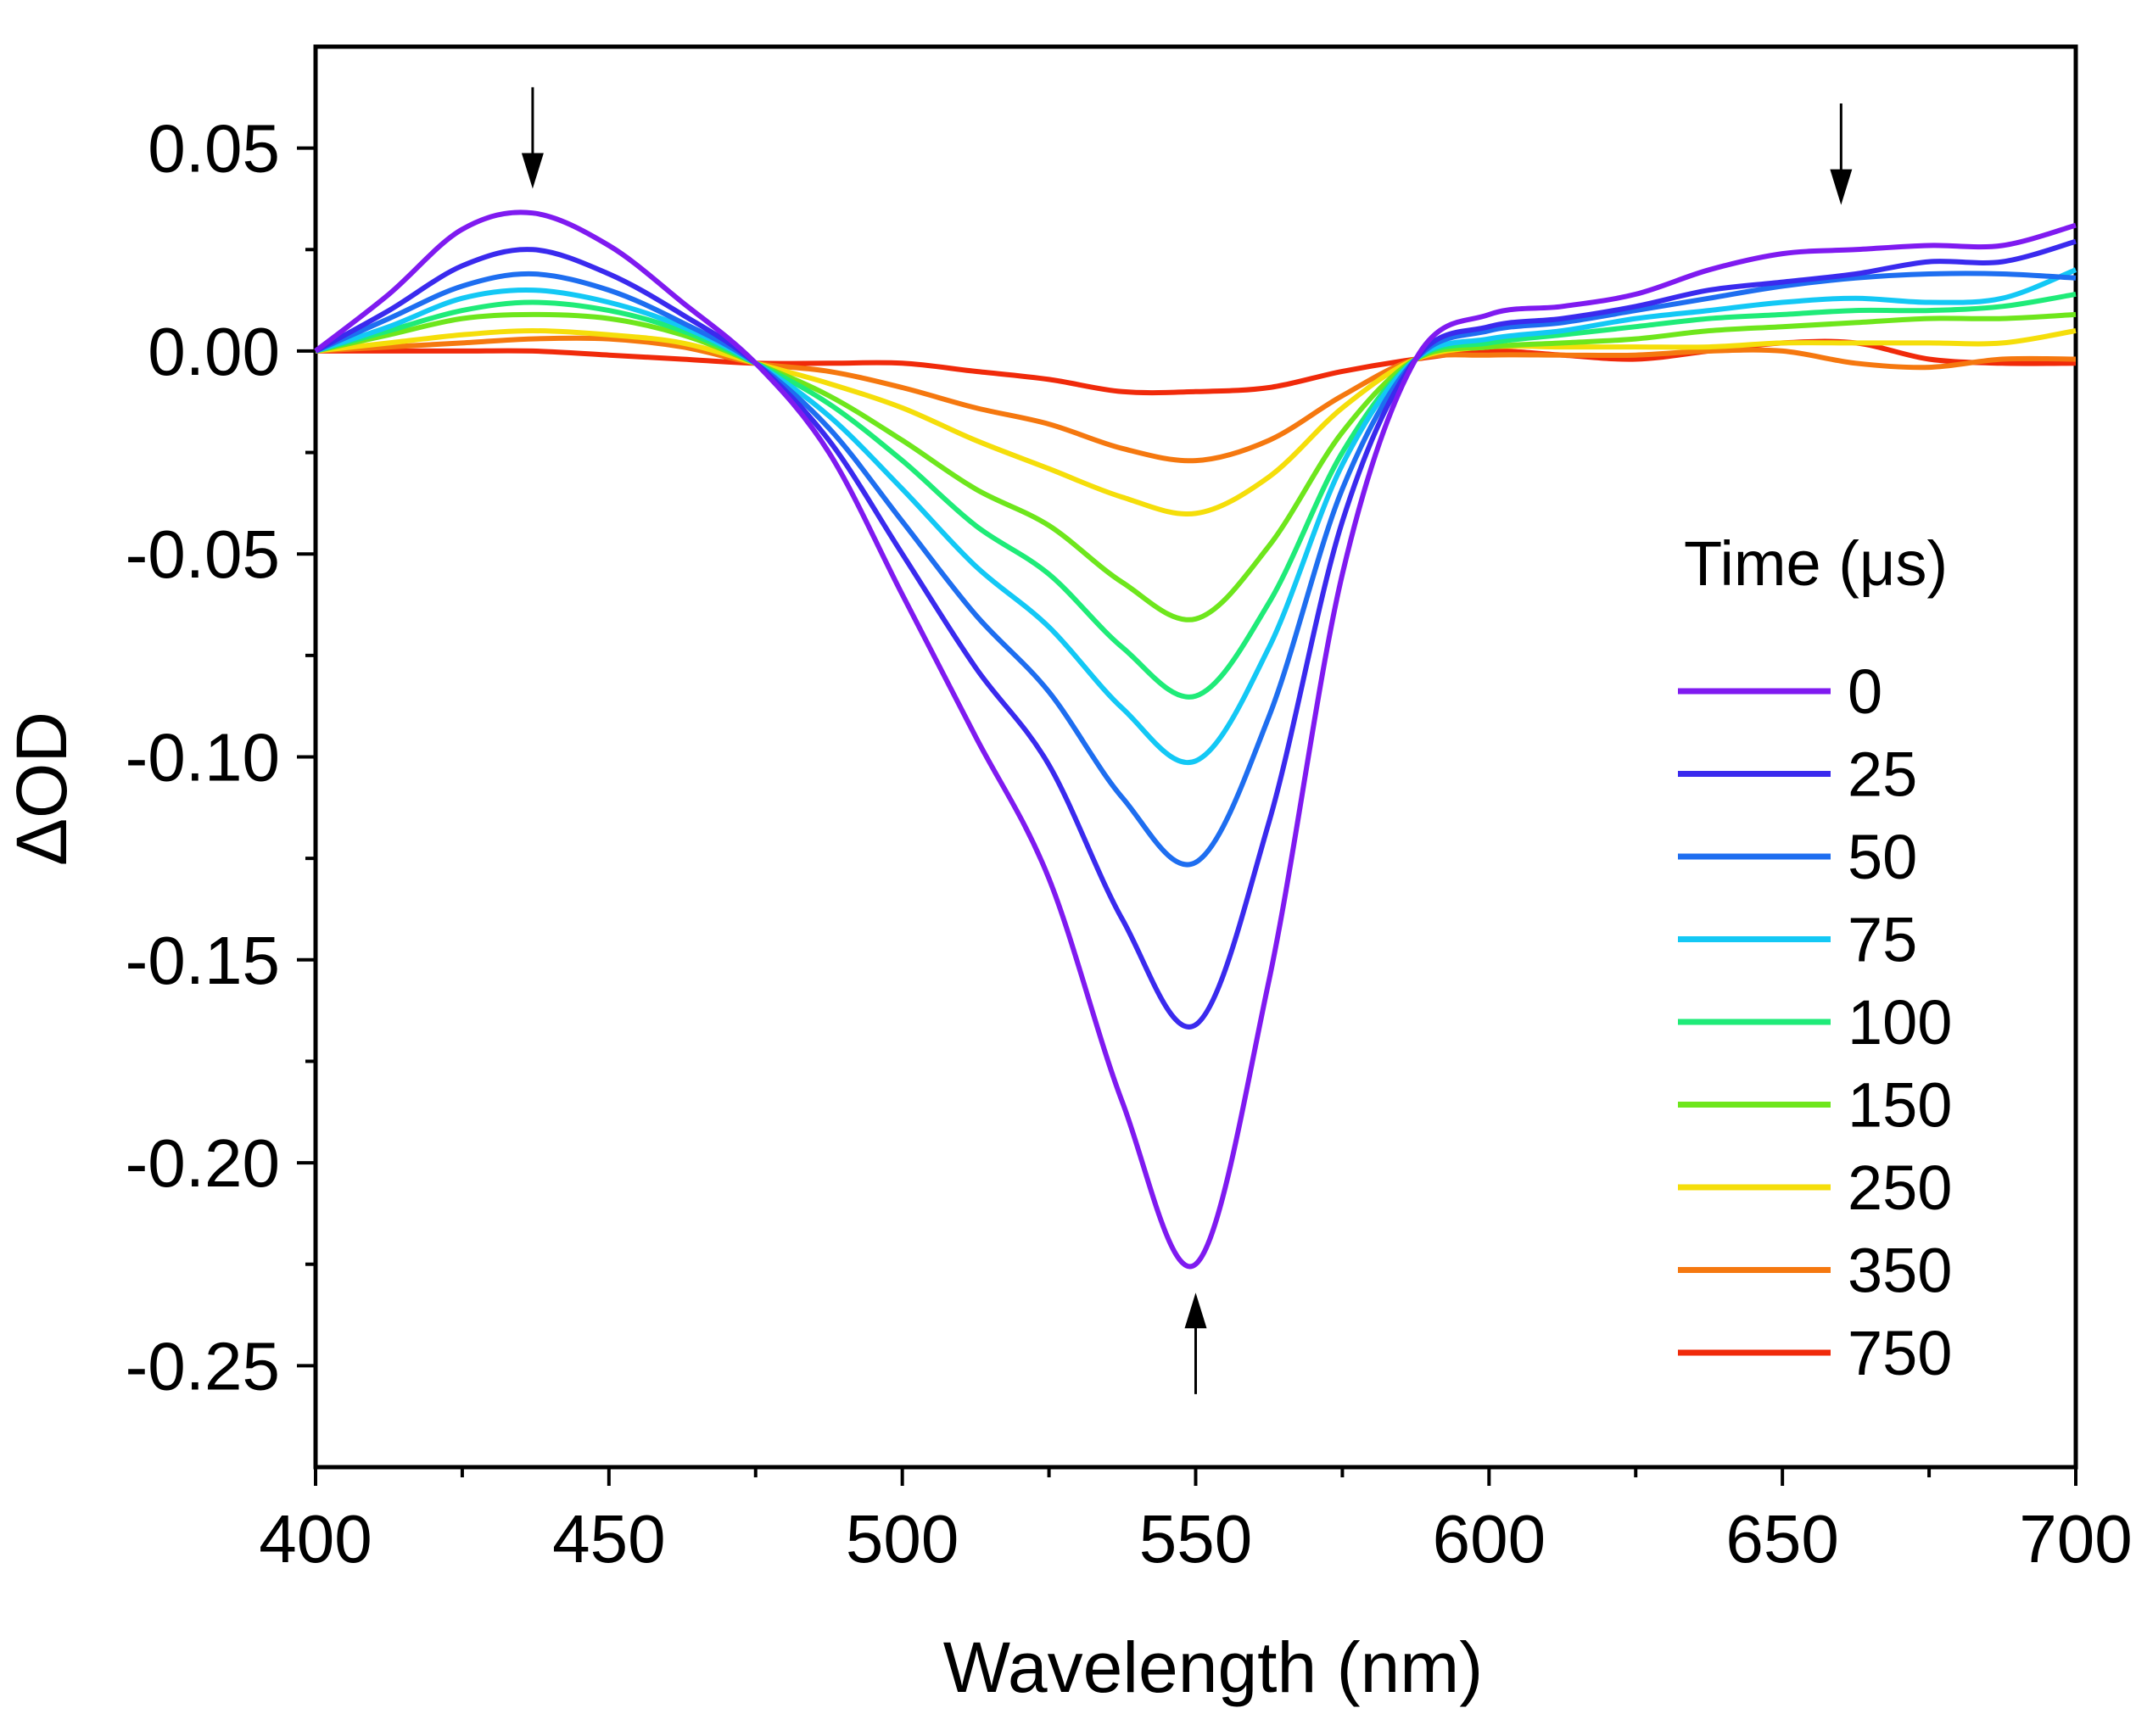  Describe the element at coordinates (903, 1539) in the screenshot. I see `x-tick-label: 500` at that location.